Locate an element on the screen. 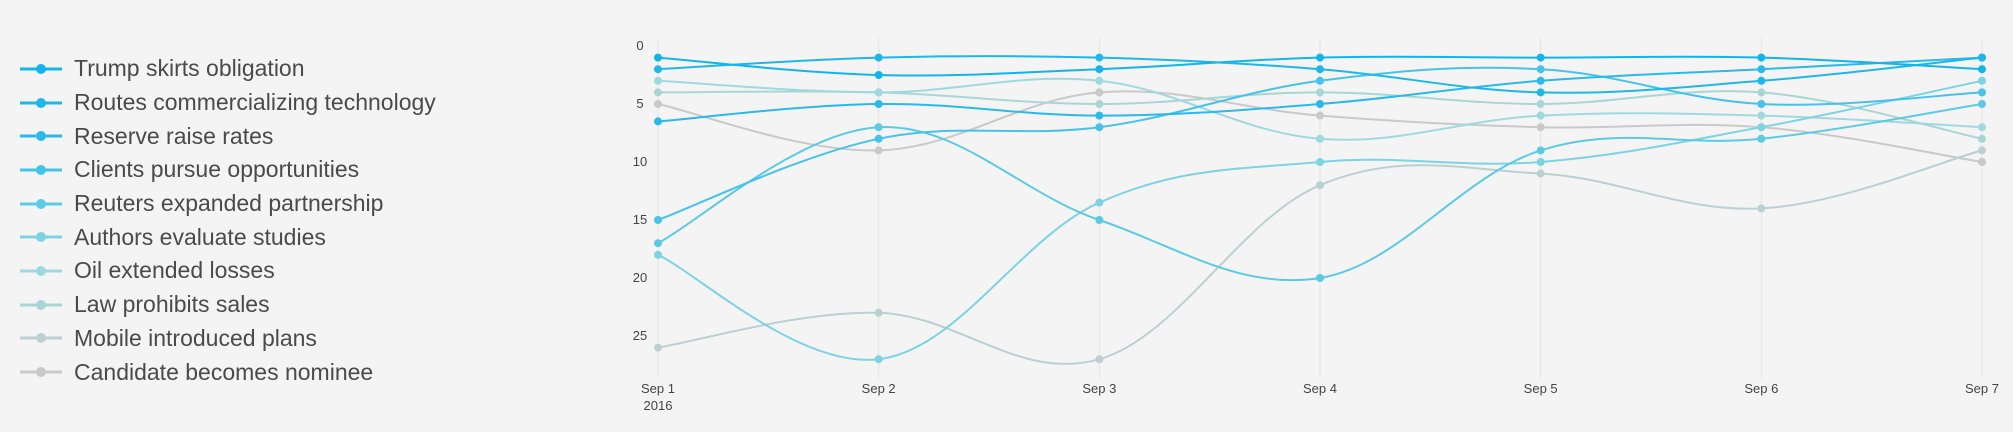 This screenshot has width=2013, height=432. legend-item: Reserve raise rates is located at coordinates (308, 136).